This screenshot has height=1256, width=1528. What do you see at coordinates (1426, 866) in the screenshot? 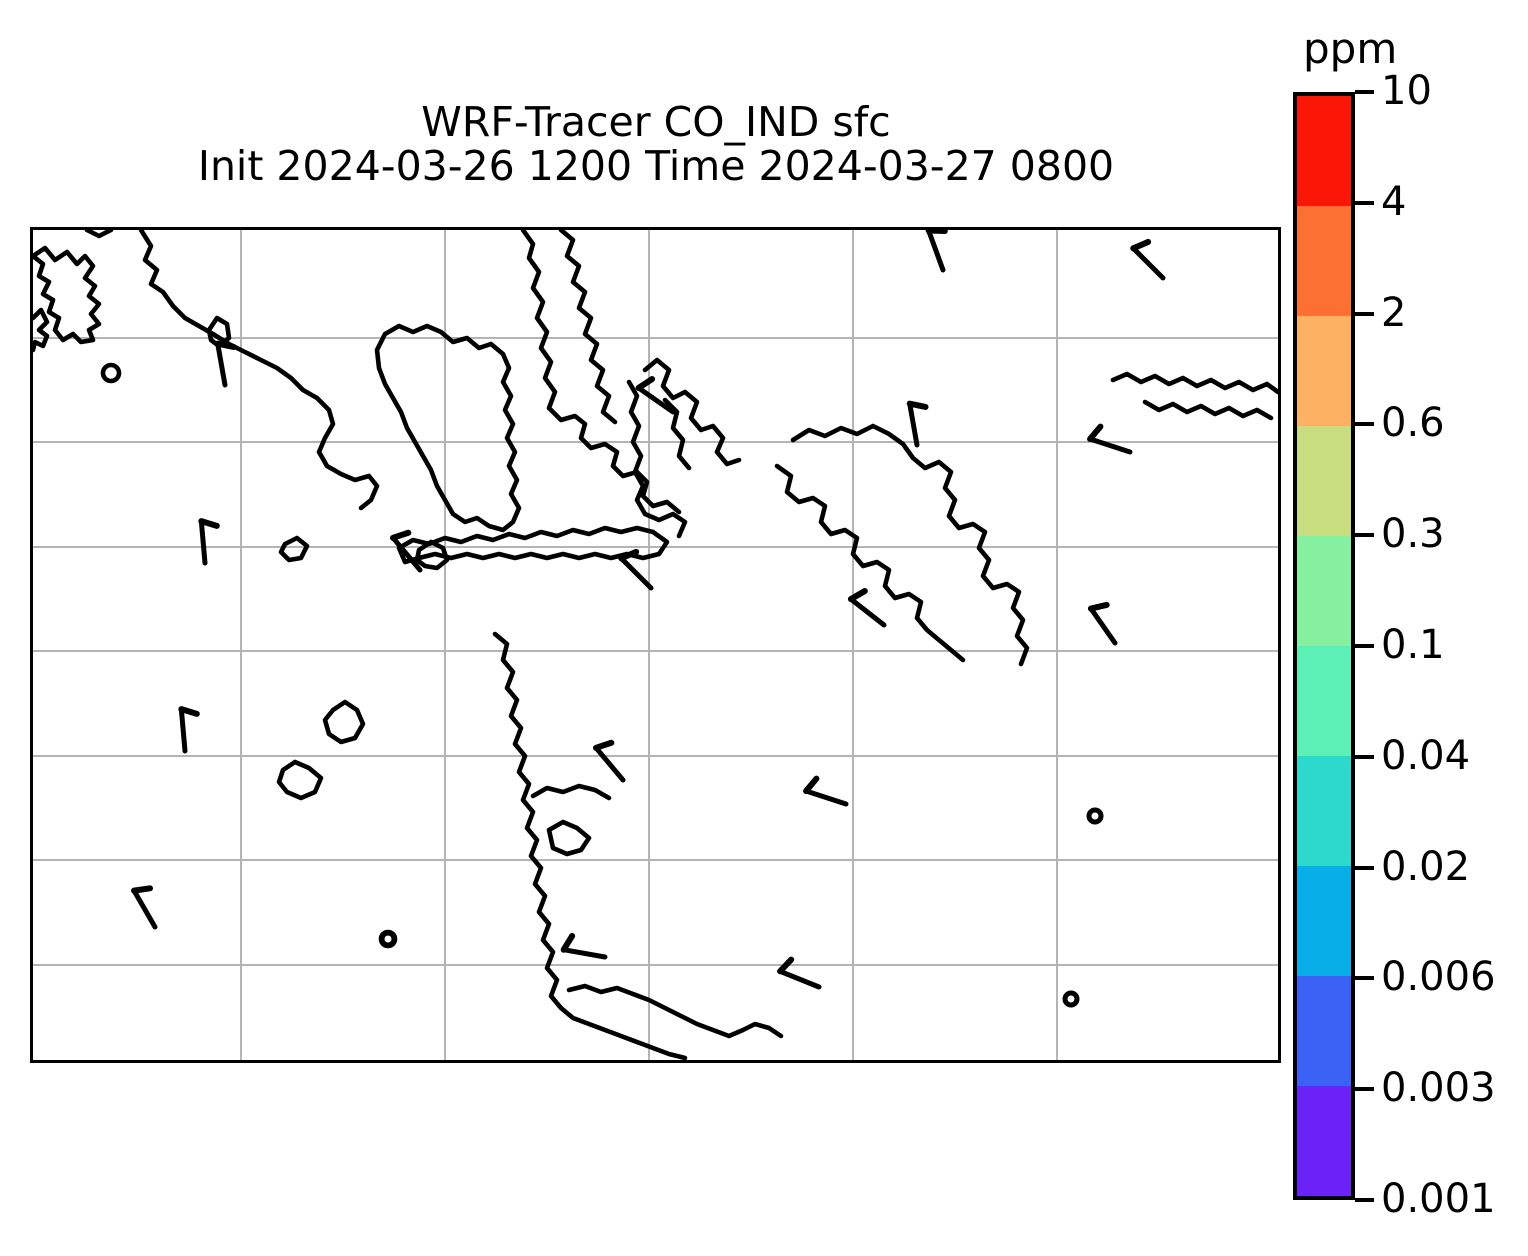
I see `colorbar-tick-label-7: 0.02` at bounding box center [1426, 866].